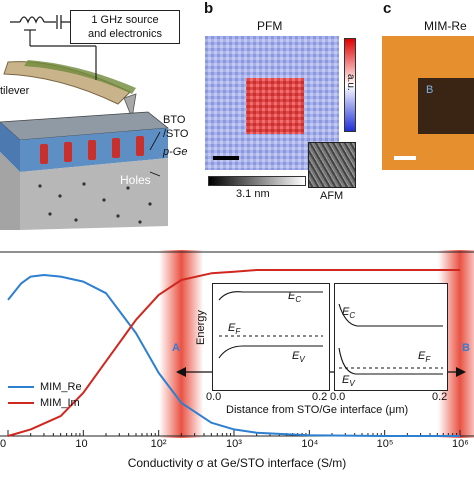 Image resolution: width=474 pixels, height=479 pixels. What do you see at coordinates (387, 8) in the screenshot?
I see `panel-c-letter: c` at bounding box center [387, 8].